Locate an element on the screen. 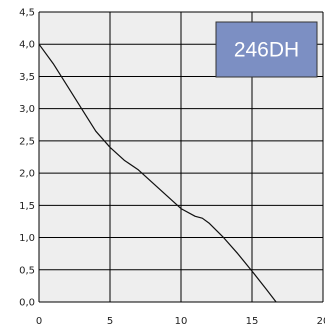 The height and width of the screenshot is (333, 325). x-tick-label: 20 is located at coordinates (321, 321).